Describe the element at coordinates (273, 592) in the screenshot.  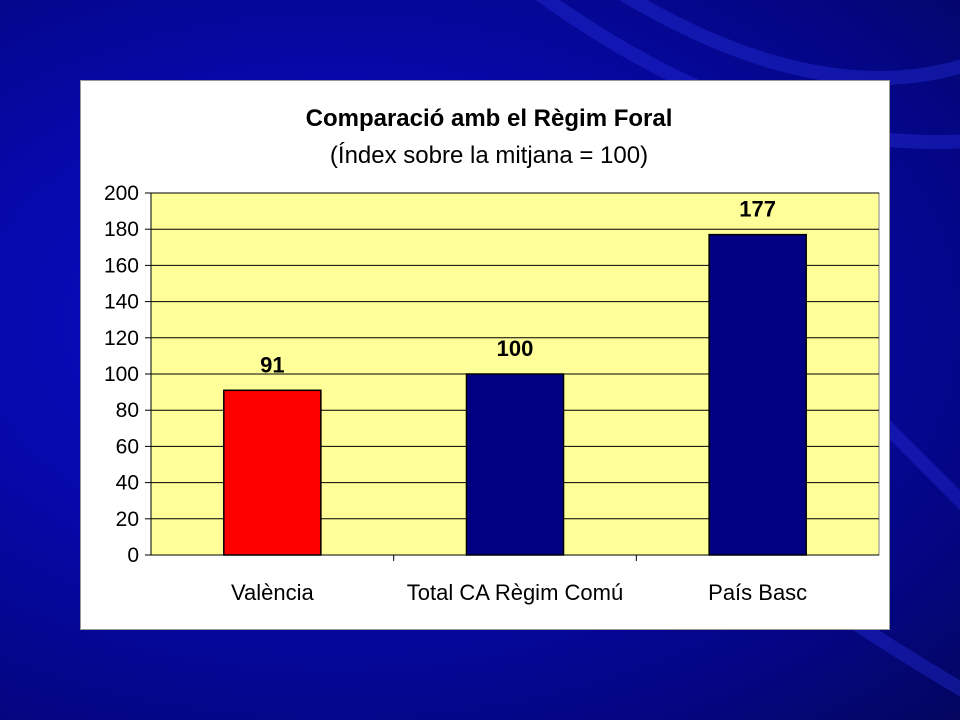
I see `x-category-label: València` at that location.